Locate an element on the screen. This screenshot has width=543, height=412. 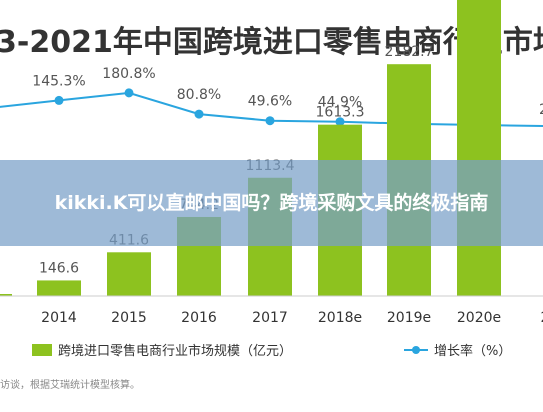
headline-text: kikki.K可以直邮中国吗？跨境采购文具的终极指南 is located at coordinates (271, 203).